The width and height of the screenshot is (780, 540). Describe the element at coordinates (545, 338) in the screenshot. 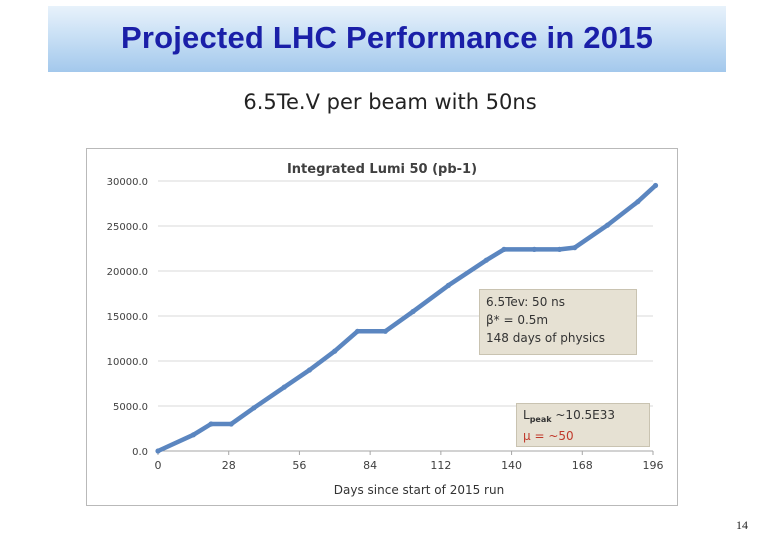

I see `config-line-days: 148 days of physics` at that location.